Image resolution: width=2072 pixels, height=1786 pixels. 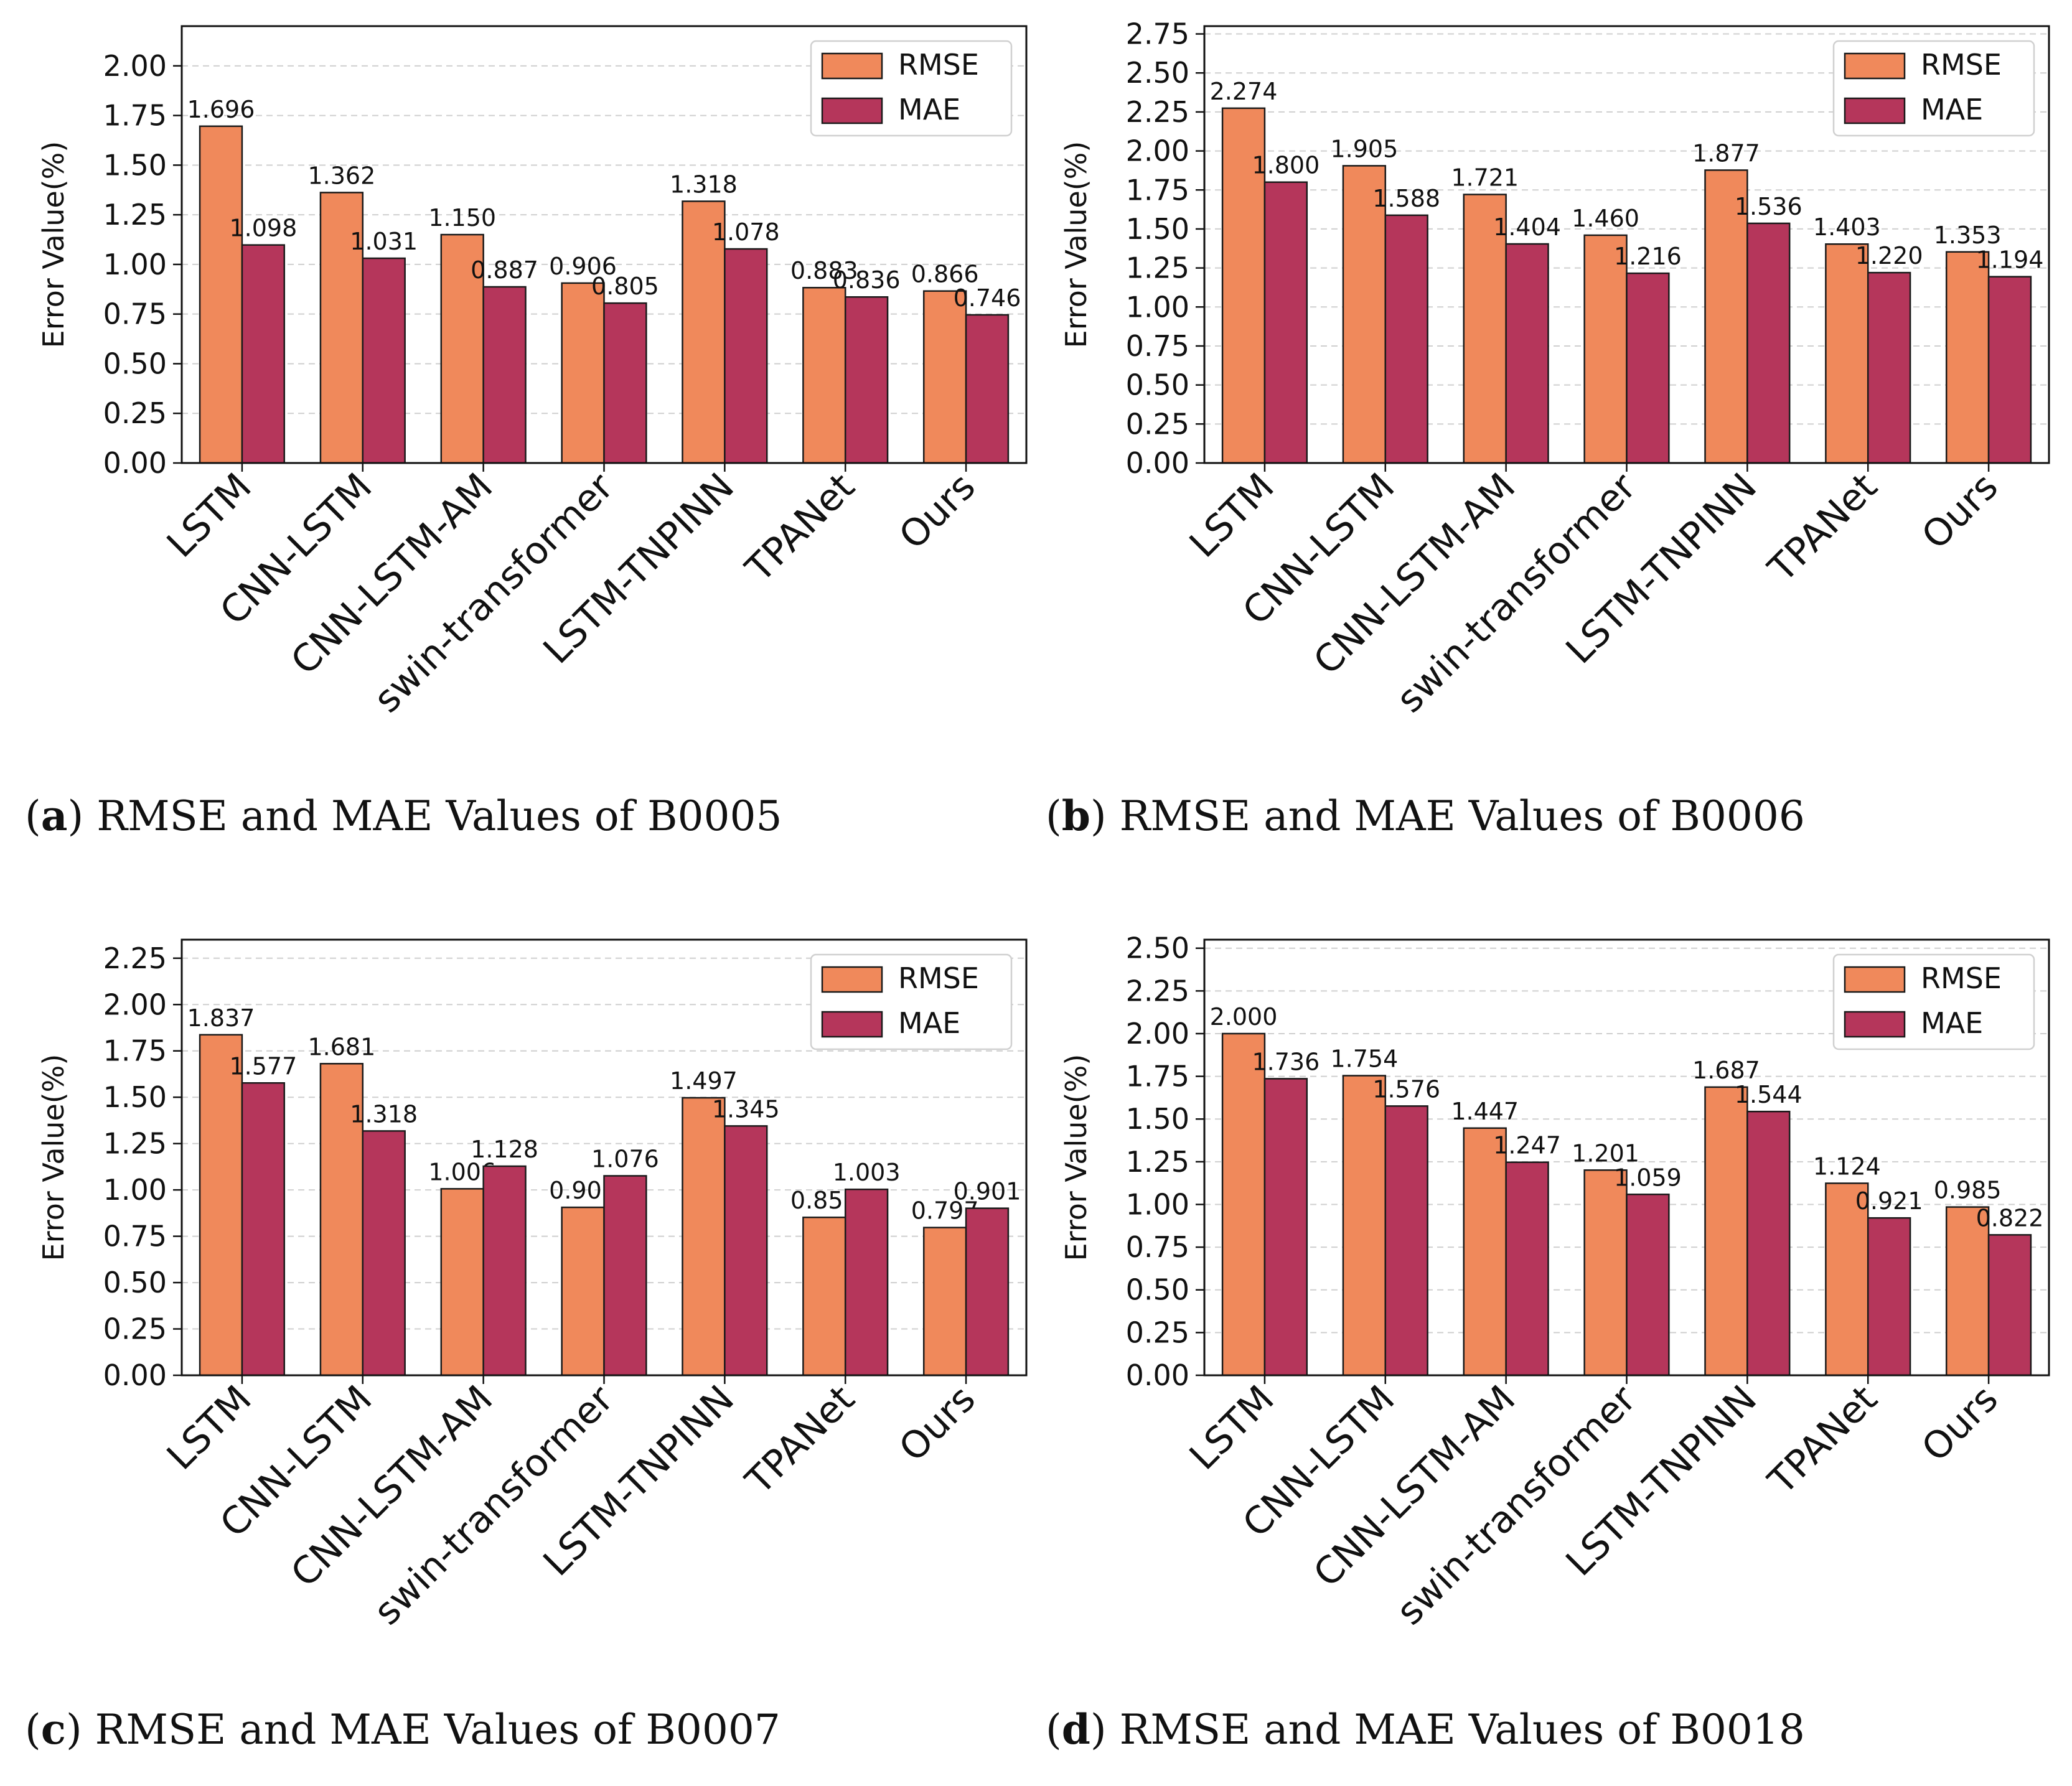 What do you see at coordinates (1847, 227) in the screenshot?
I see `rmse-value-label: 1.403` at bounding box center [1847, 227].